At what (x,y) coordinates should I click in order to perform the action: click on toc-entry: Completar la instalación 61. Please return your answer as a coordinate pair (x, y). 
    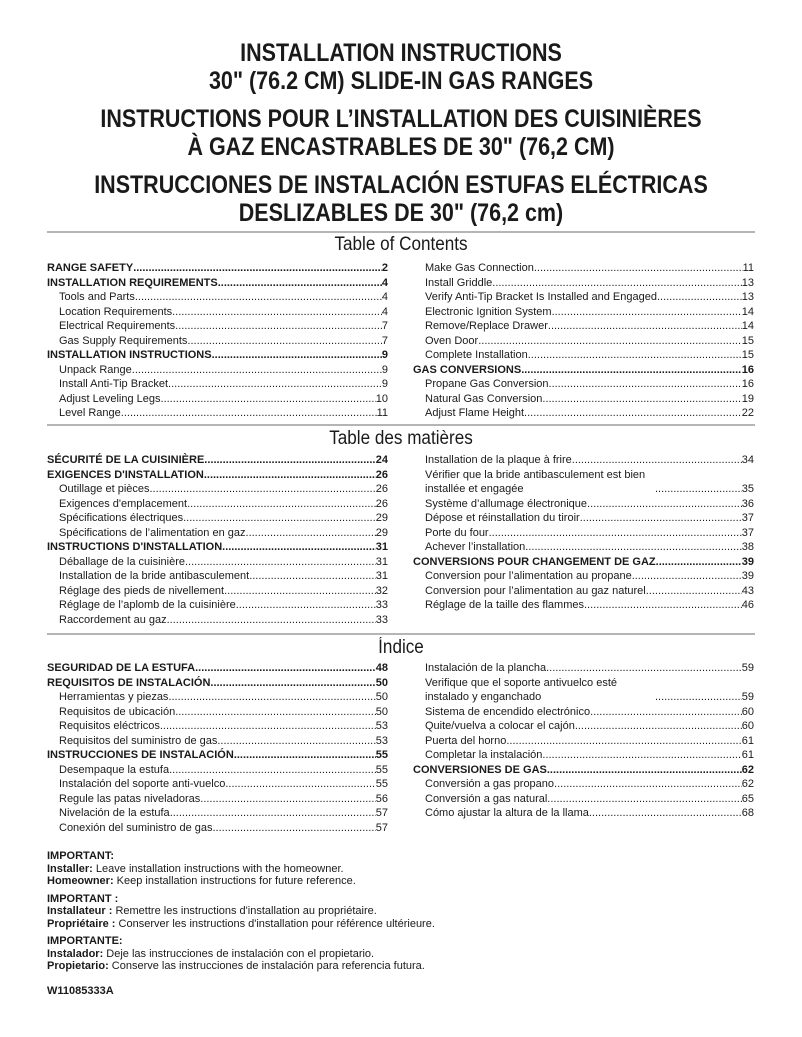
    Looking at the image, I should click on (583, 755).